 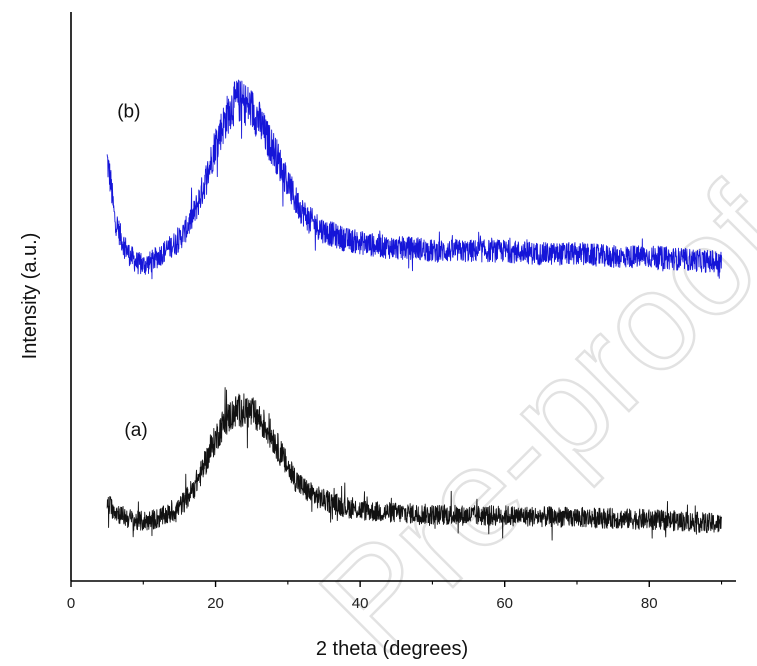 What do you see at coordinates (30, 296) in the screenshot?
I see `y-axis-title: Intensity (a.u.)` at bounding box center [30, 296].